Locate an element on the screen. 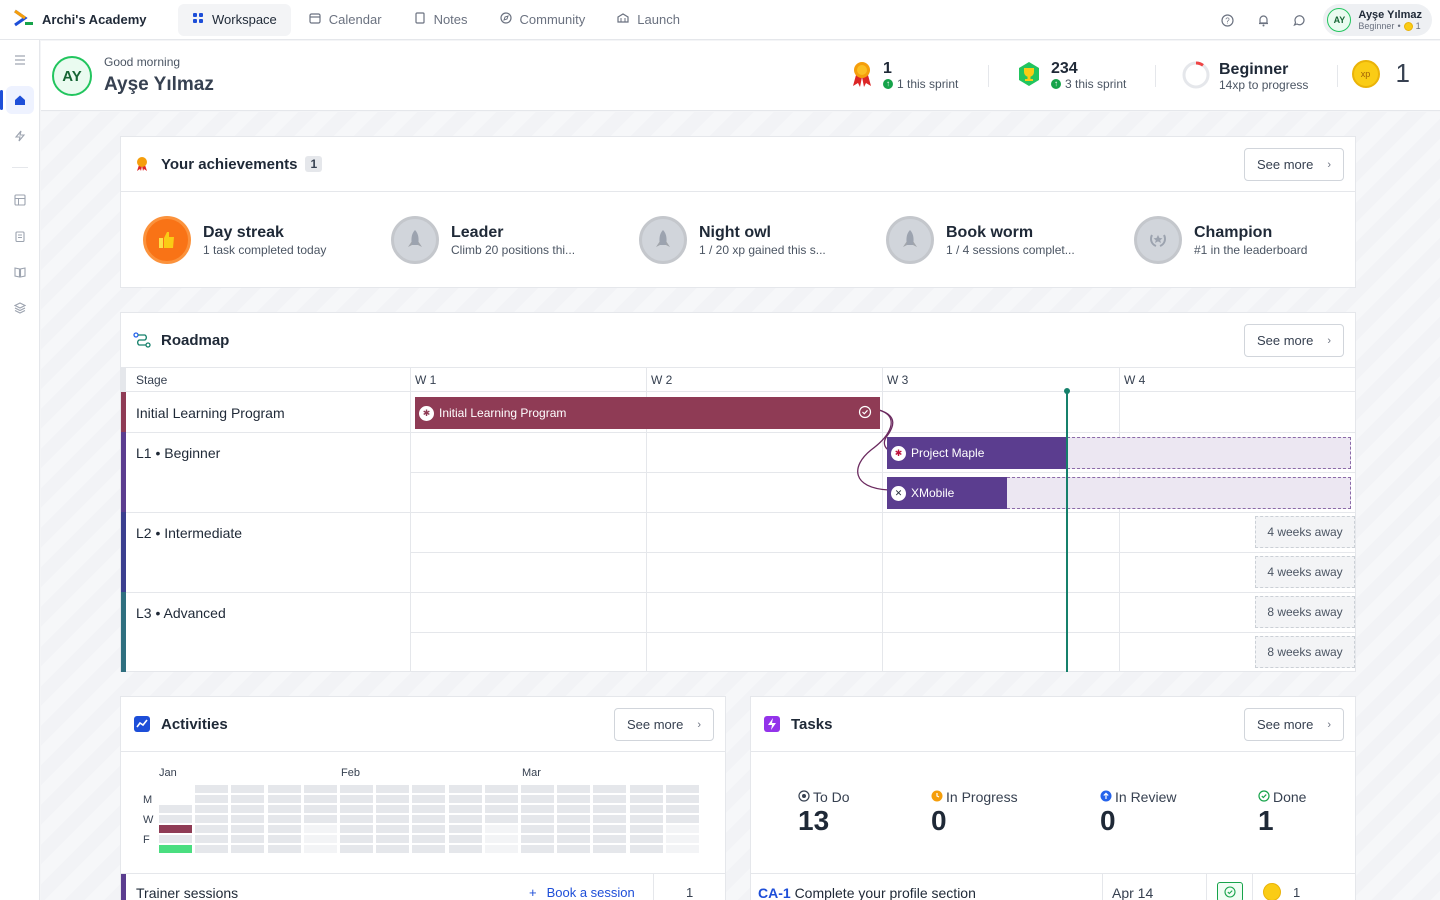  help-icon: ? is located at coordinates (1227, 20).